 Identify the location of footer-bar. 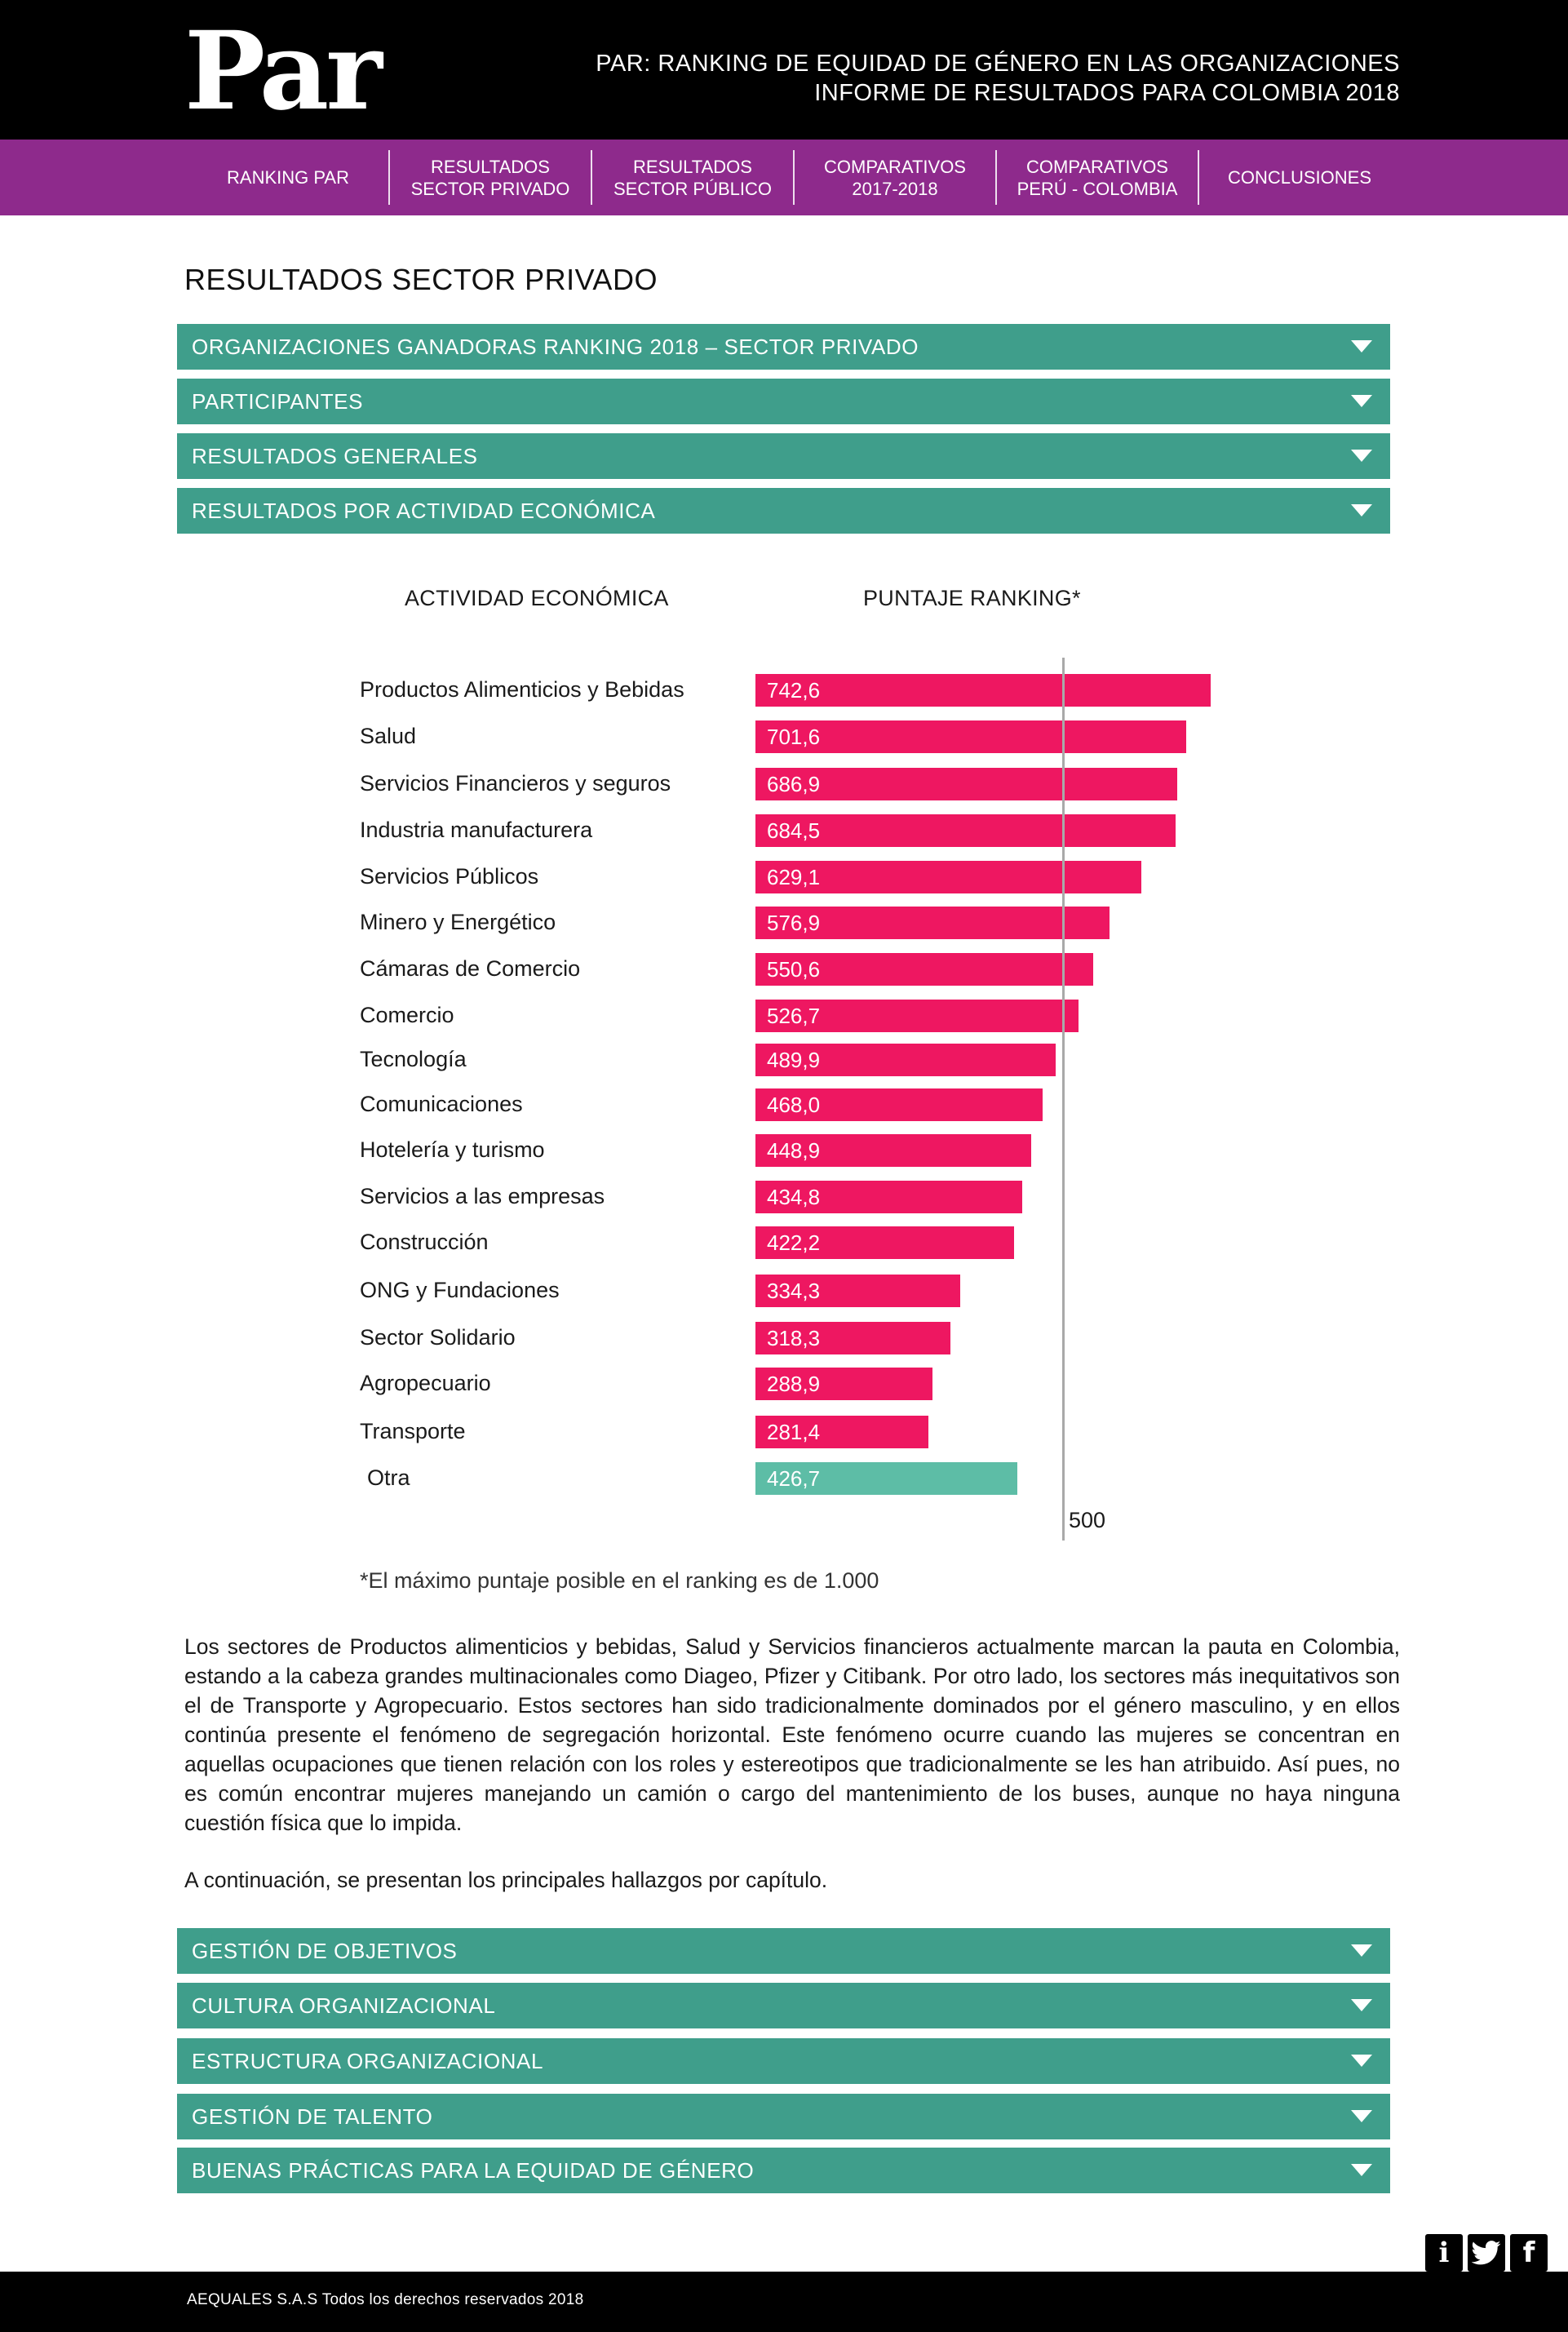
(784, 2302).